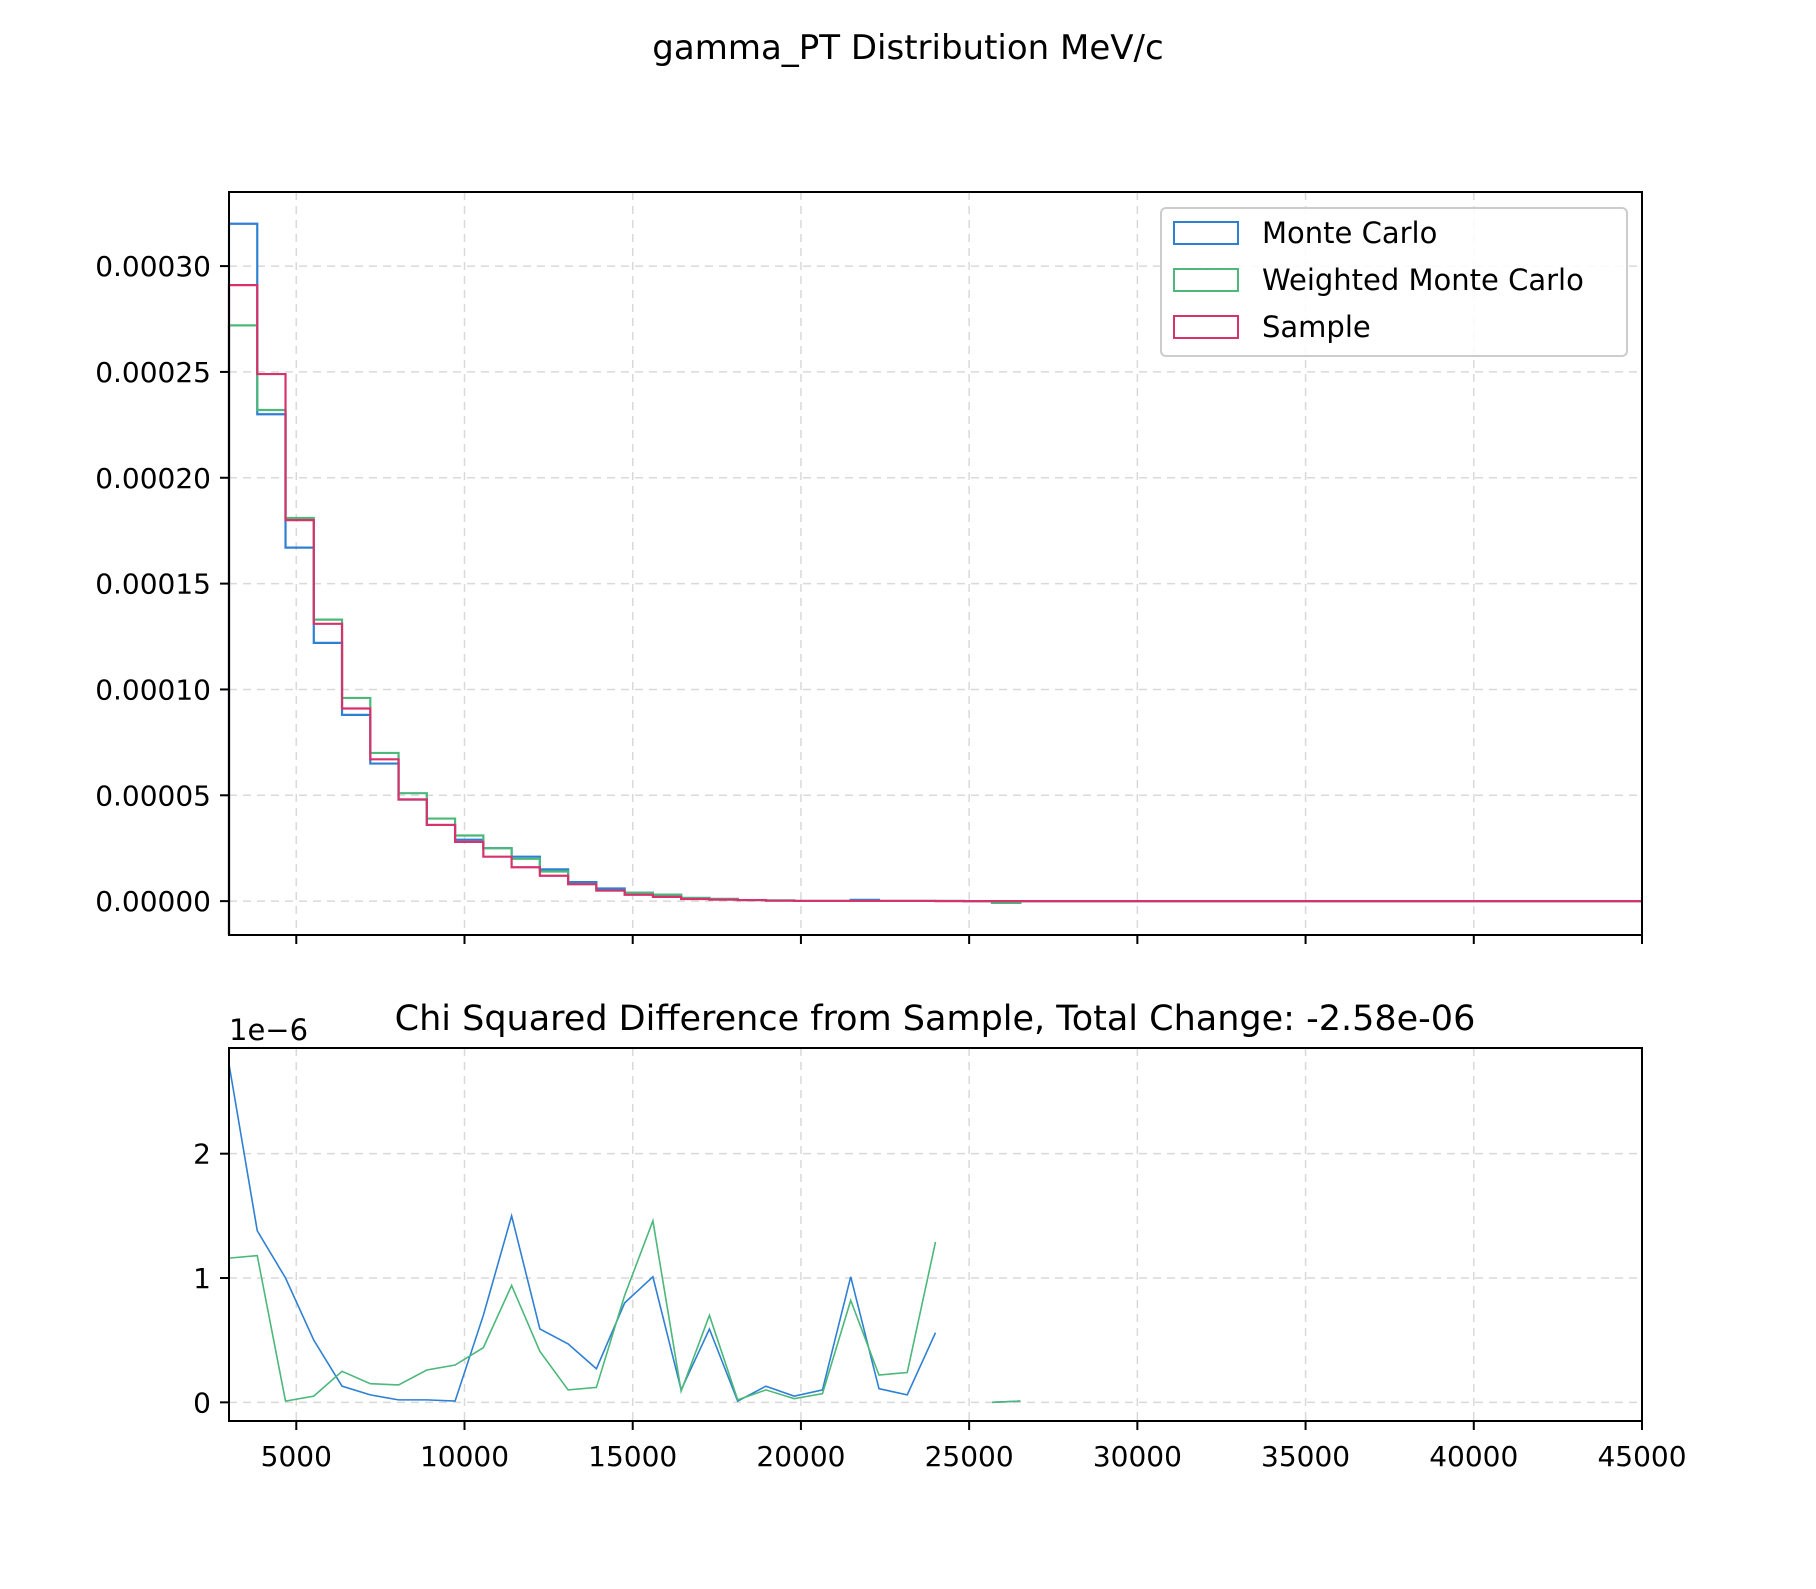 This screenshot has height=1589, width=1816. I want to click on bottom-xtick-label-5: 30000, so click(1137, 1456).